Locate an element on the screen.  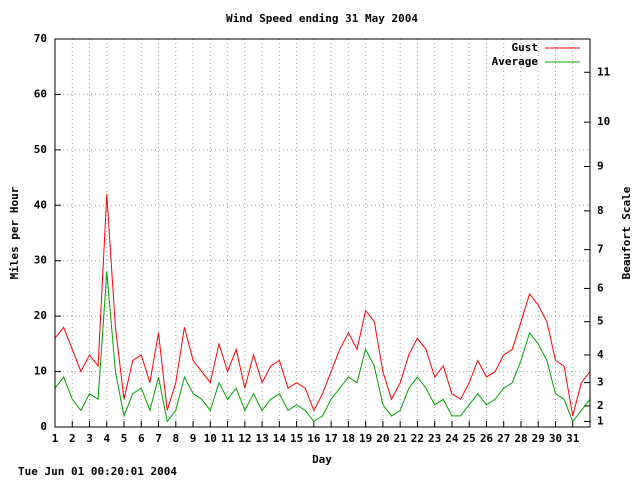
x-tick-label: 21 is located at coordinates (401, 438).